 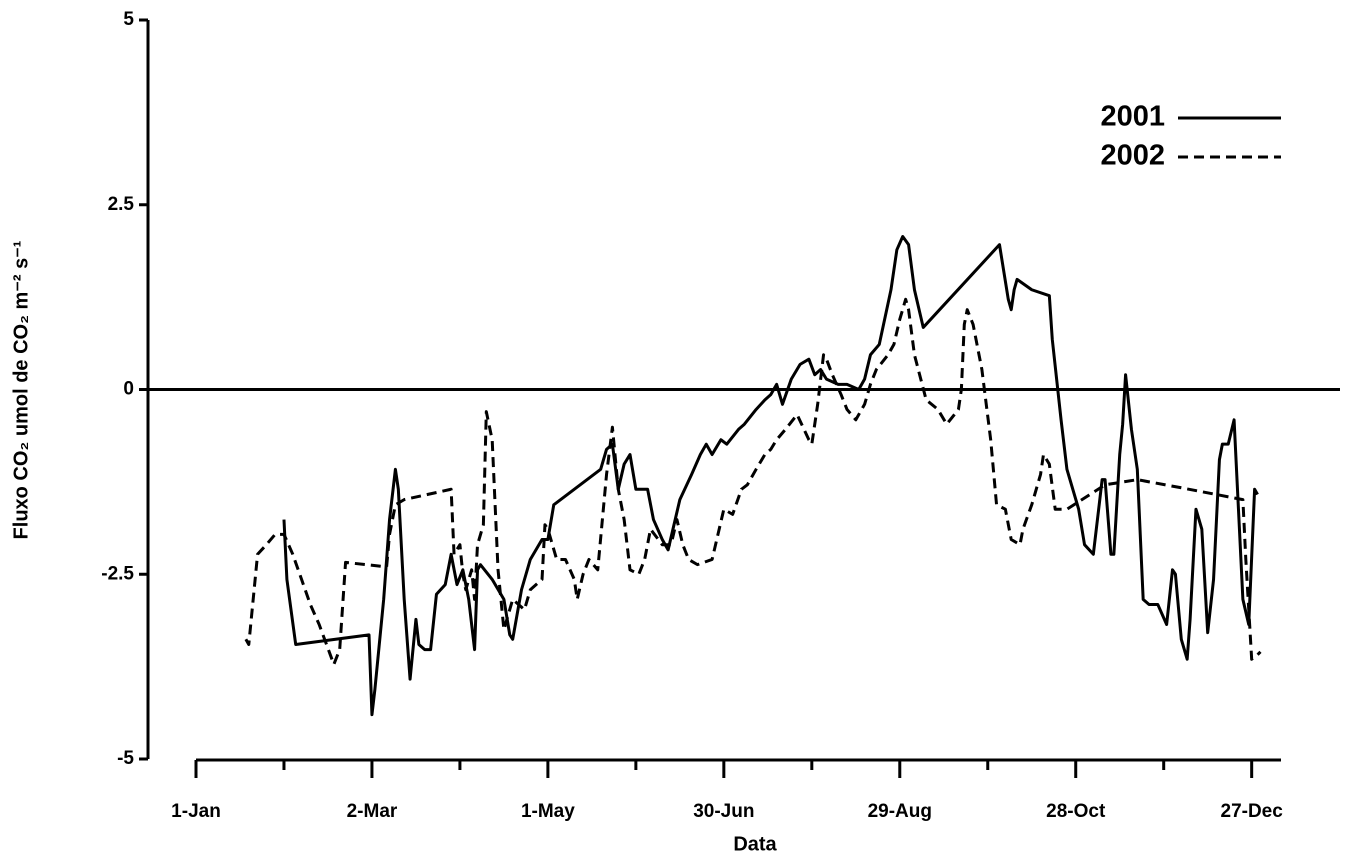 What do you see at coordinates (117, 573) in the screenshot?
I see `y-tick-label: -2.5` at bounding box center [117, 573].